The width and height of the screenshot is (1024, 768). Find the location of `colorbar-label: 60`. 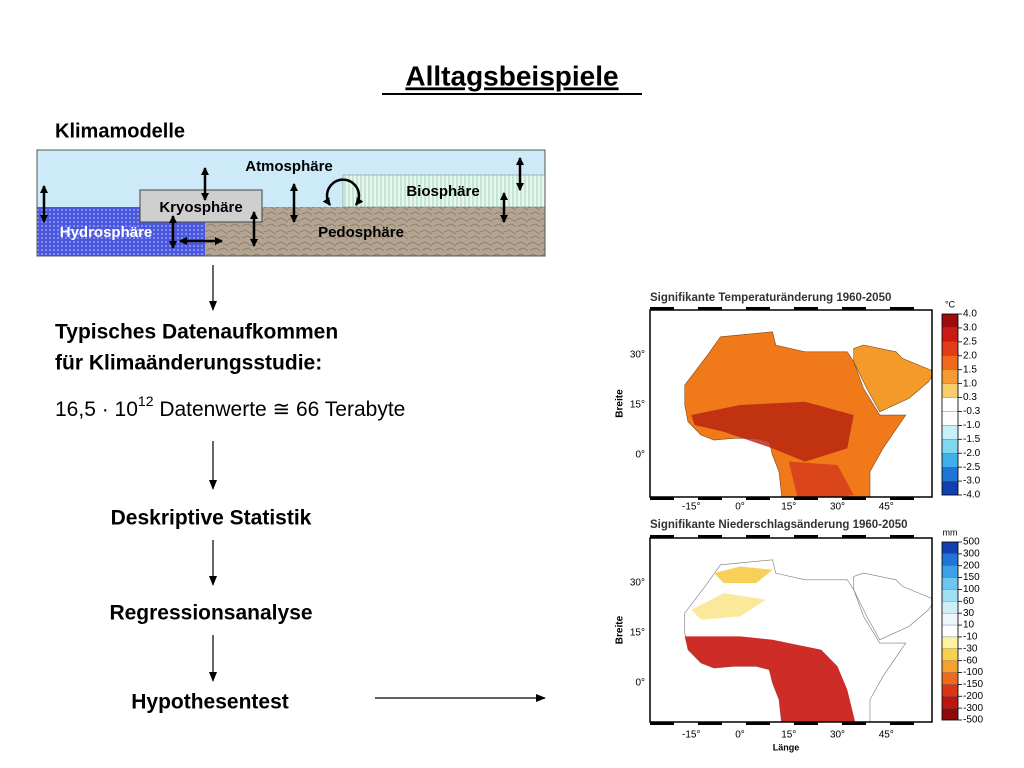

colorbar-label: 60 is located at coordinates (969, 601).